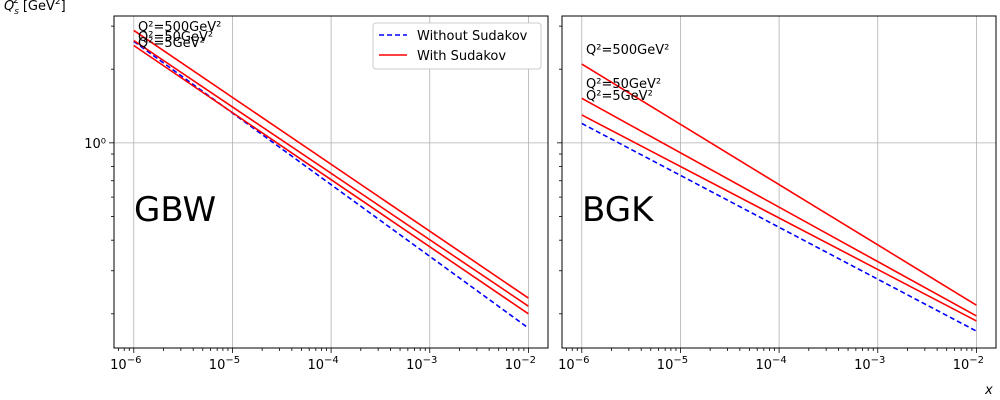 The image size is (1000, 400). I want to click on legend: Without Sudakov With Sudakov, so click(457, 46).